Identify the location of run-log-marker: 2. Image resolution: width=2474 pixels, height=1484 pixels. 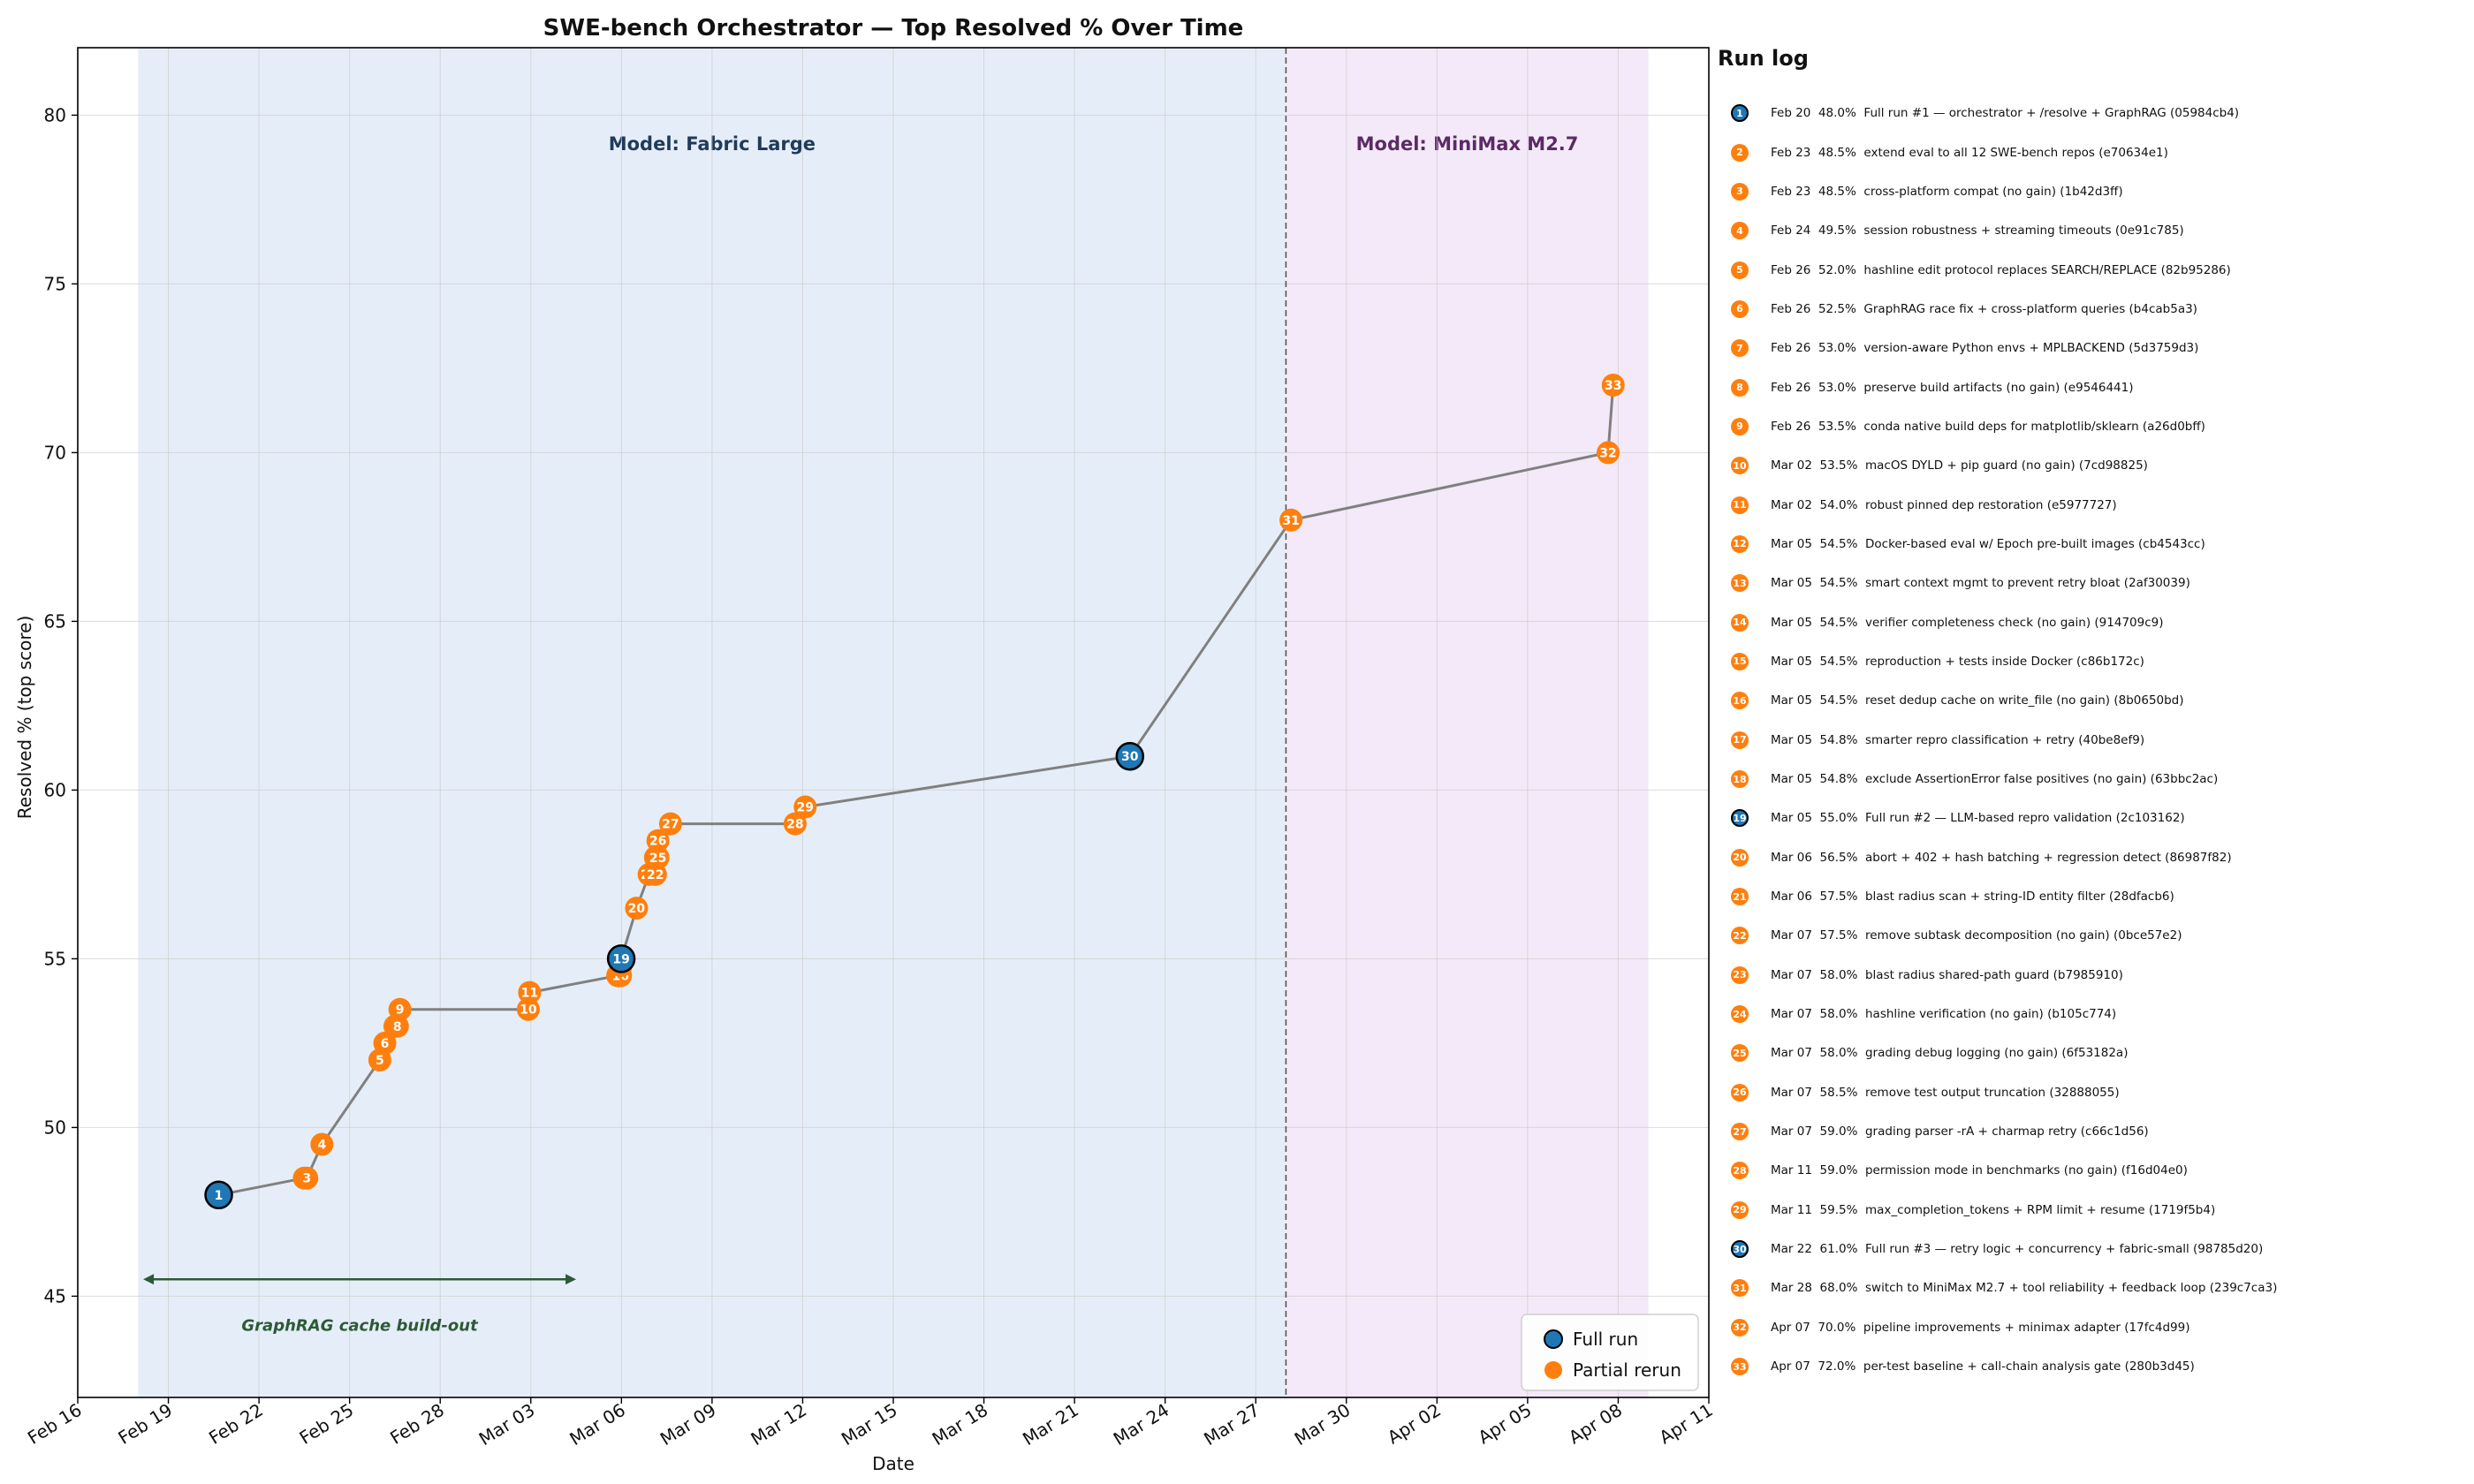
(1740, 152).